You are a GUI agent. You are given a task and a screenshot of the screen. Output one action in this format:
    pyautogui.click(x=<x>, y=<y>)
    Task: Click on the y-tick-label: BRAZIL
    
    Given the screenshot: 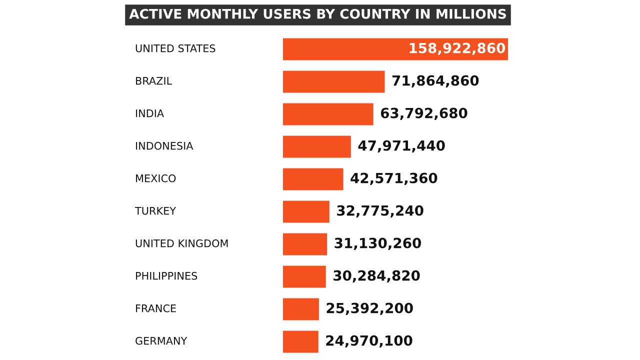 What is the action you would take?
    pyautogui.click(x=154, y=81)
    